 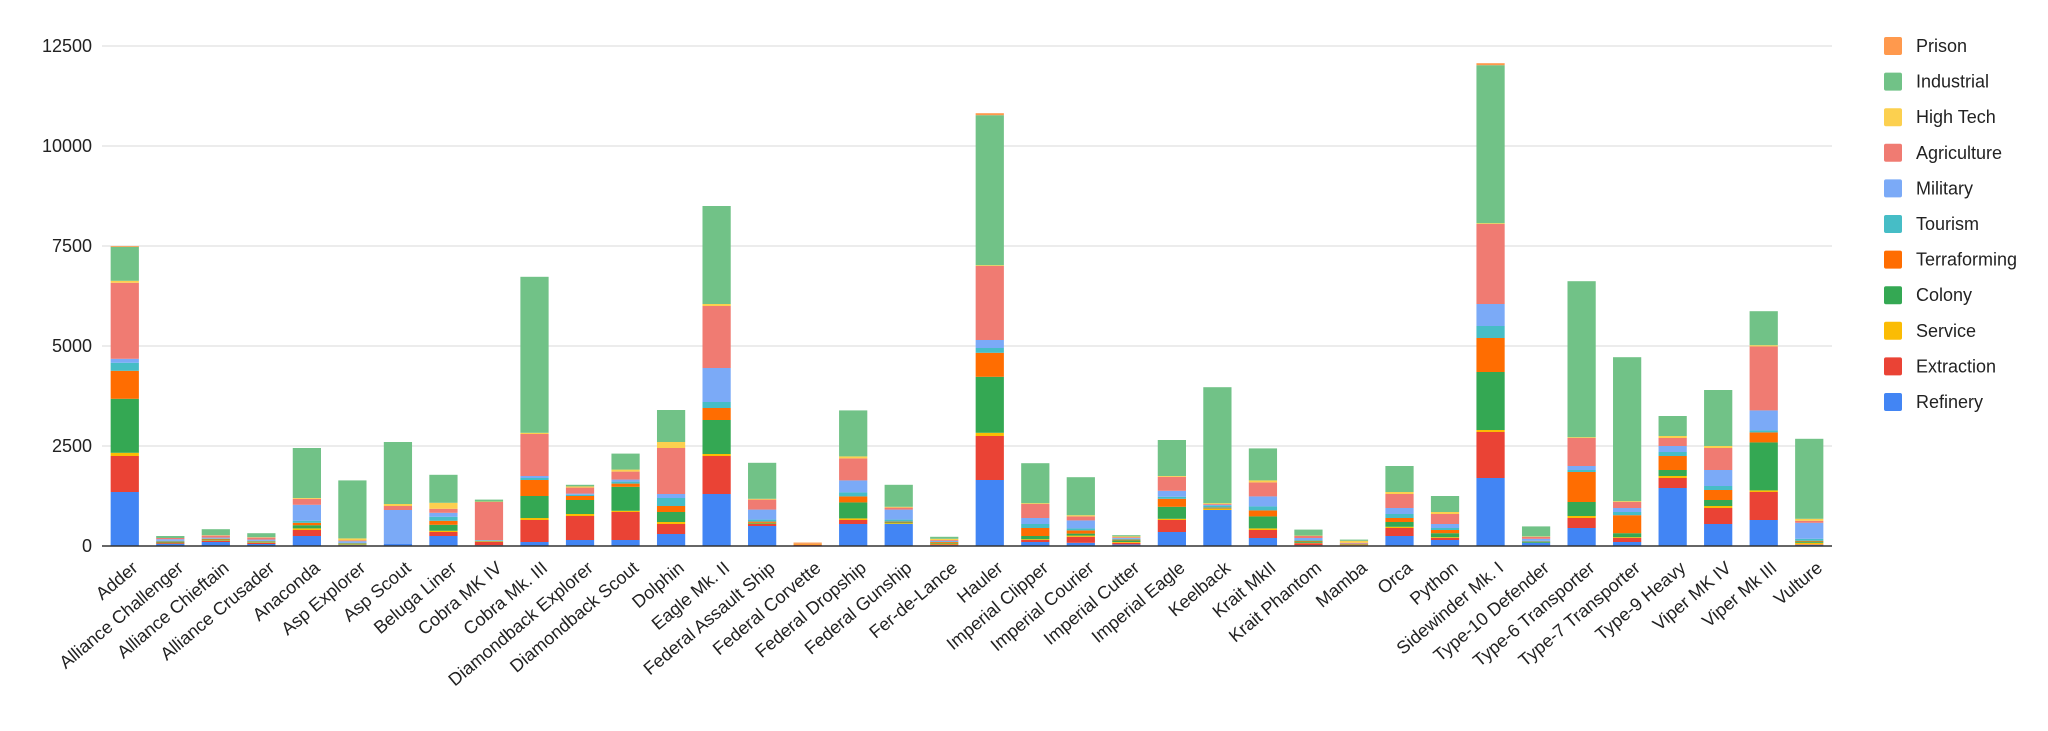 What do you see at coordinates (1925, 46) in the screenshot?
I see `legend-item: Prison` at bounding box center [1925, 46].